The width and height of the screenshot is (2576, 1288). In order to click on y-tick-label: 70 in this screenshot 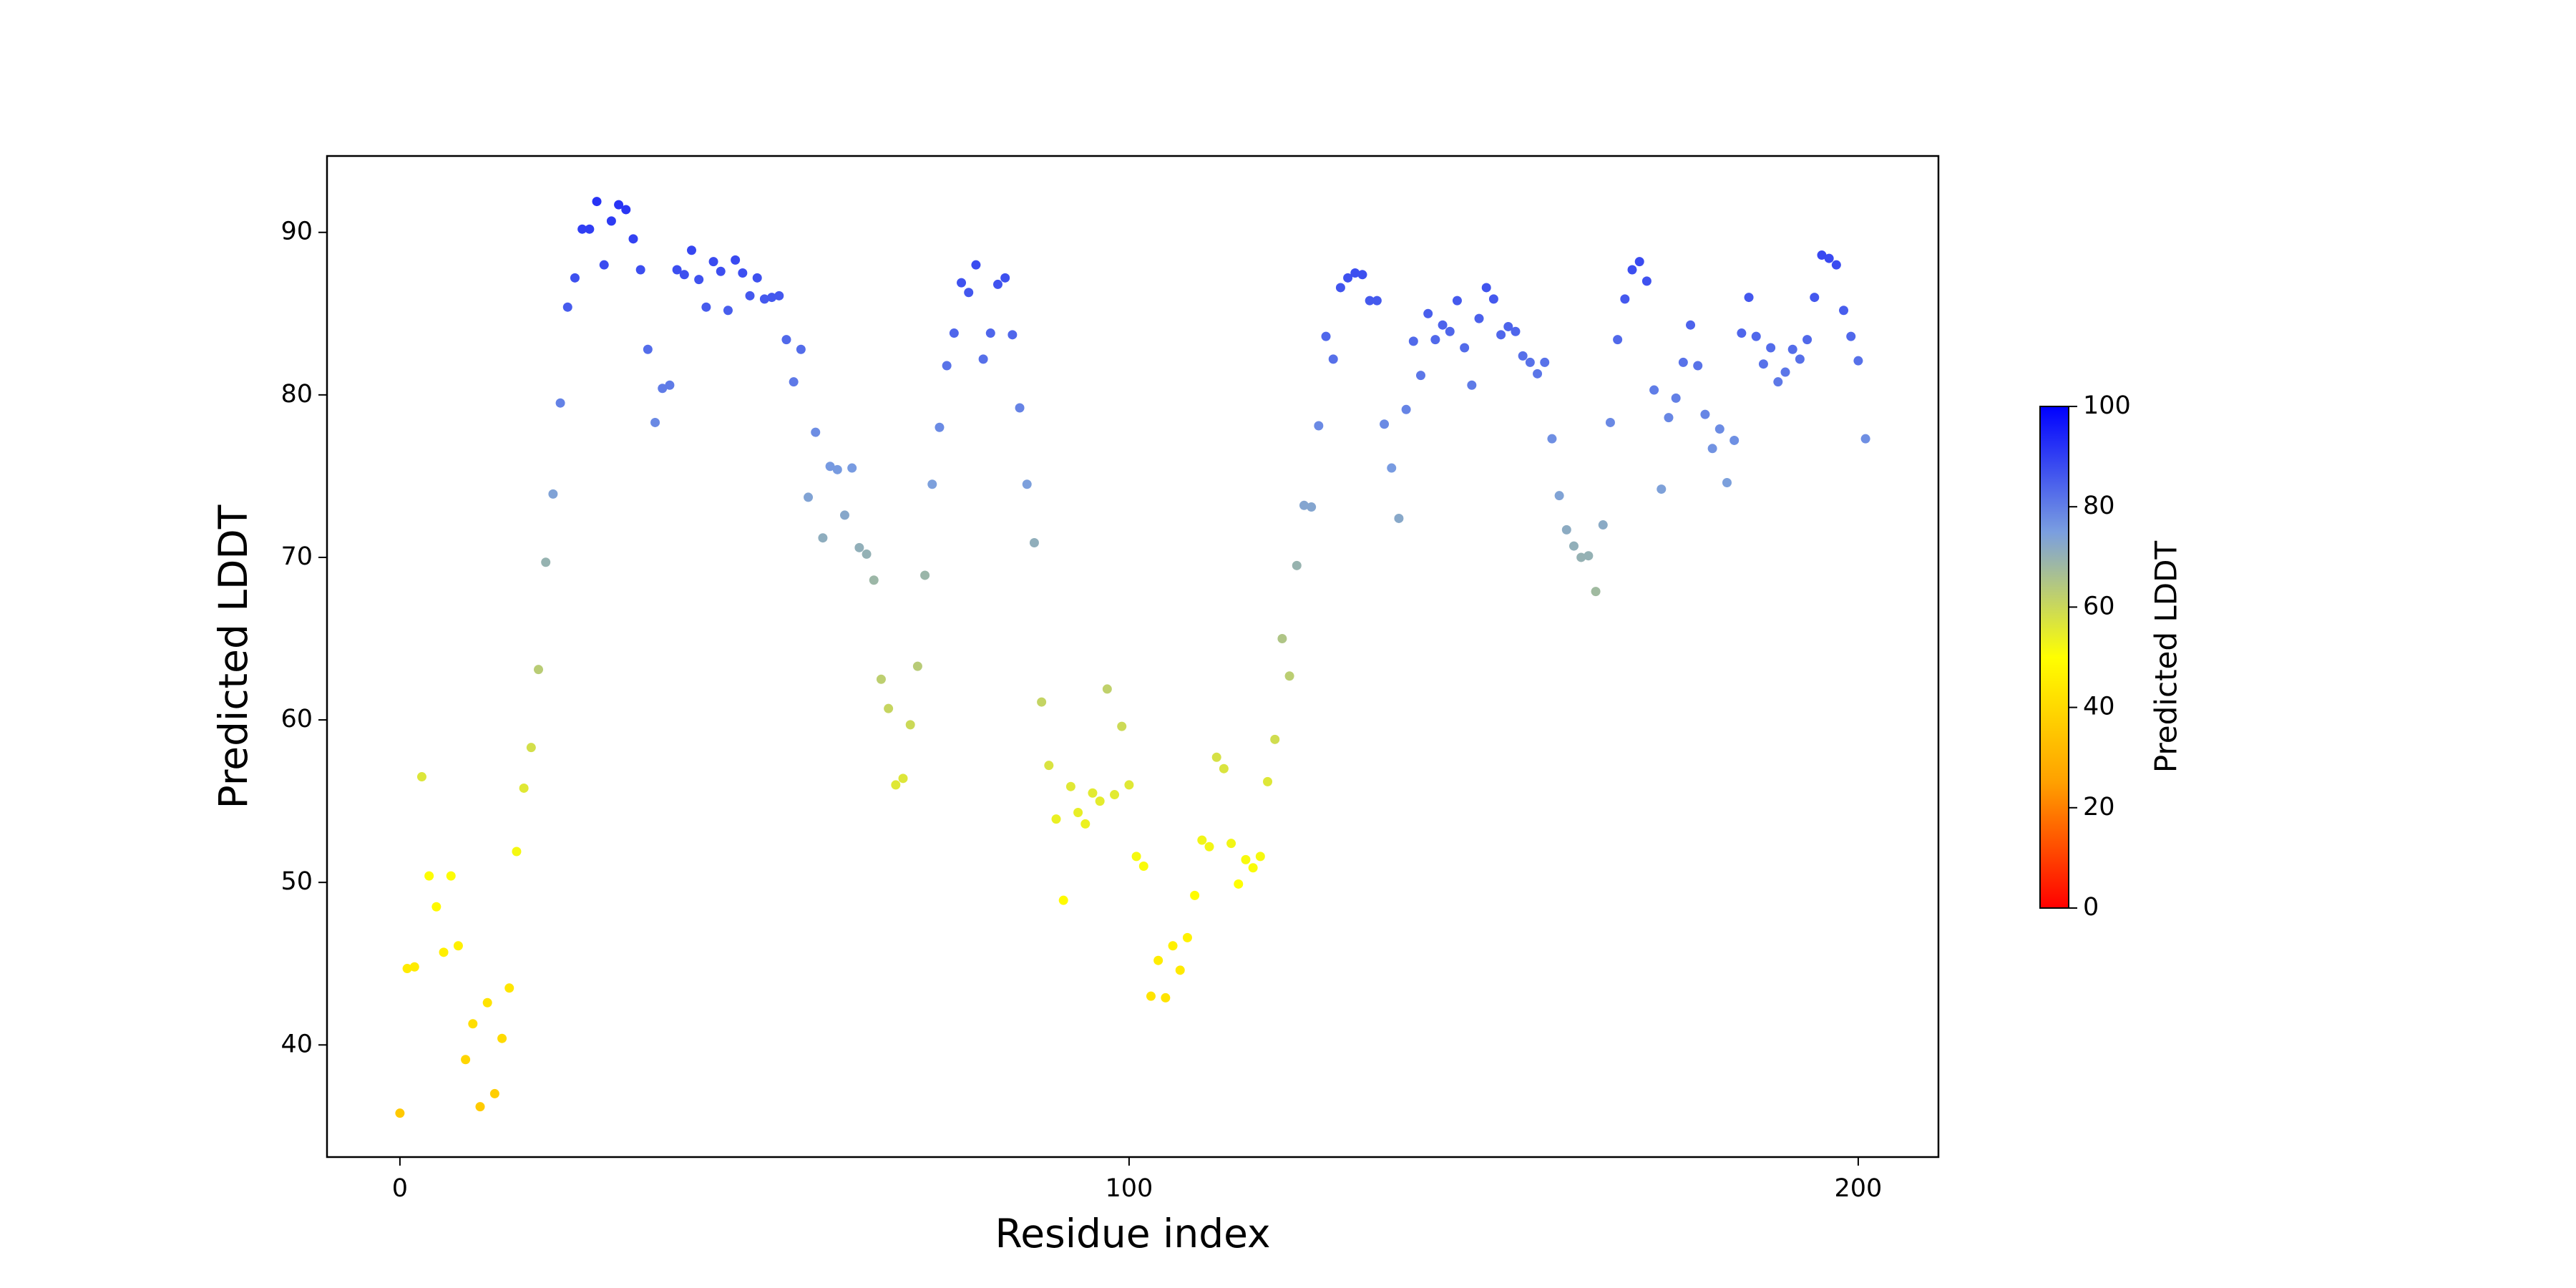, I will do `click(296, 556)`.